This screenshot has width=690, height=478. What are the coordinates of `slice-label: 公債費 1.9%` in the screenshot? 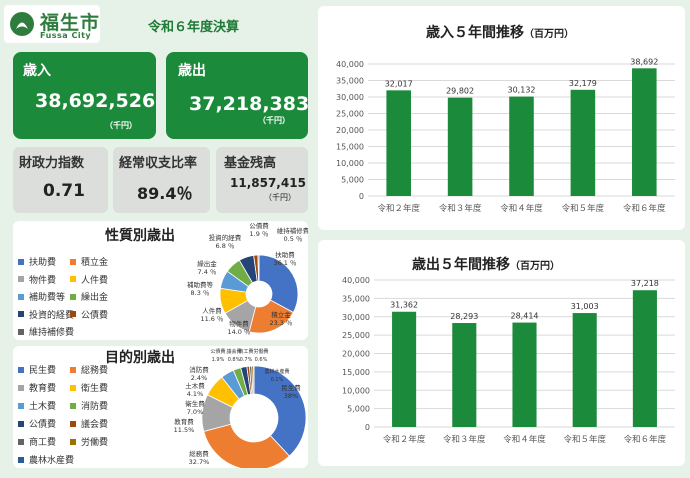 It's located at (217, 355).